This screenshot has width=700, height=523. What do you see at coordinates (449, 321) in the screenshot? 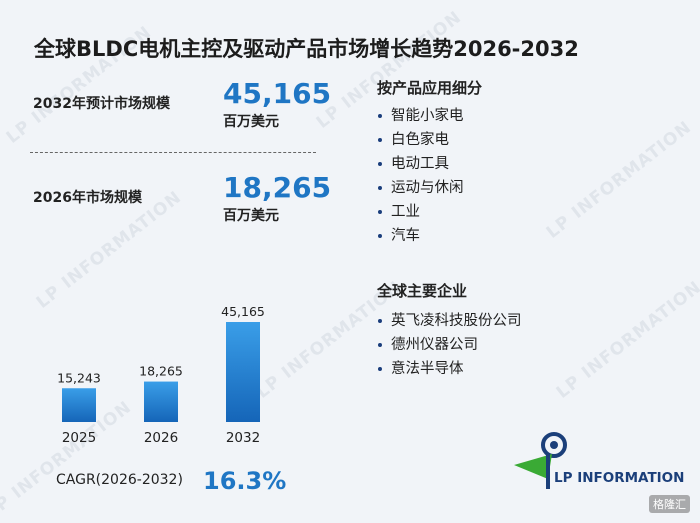
I see `list-item: 英飞凌科技股份公司` at bounding box center [449, 321].